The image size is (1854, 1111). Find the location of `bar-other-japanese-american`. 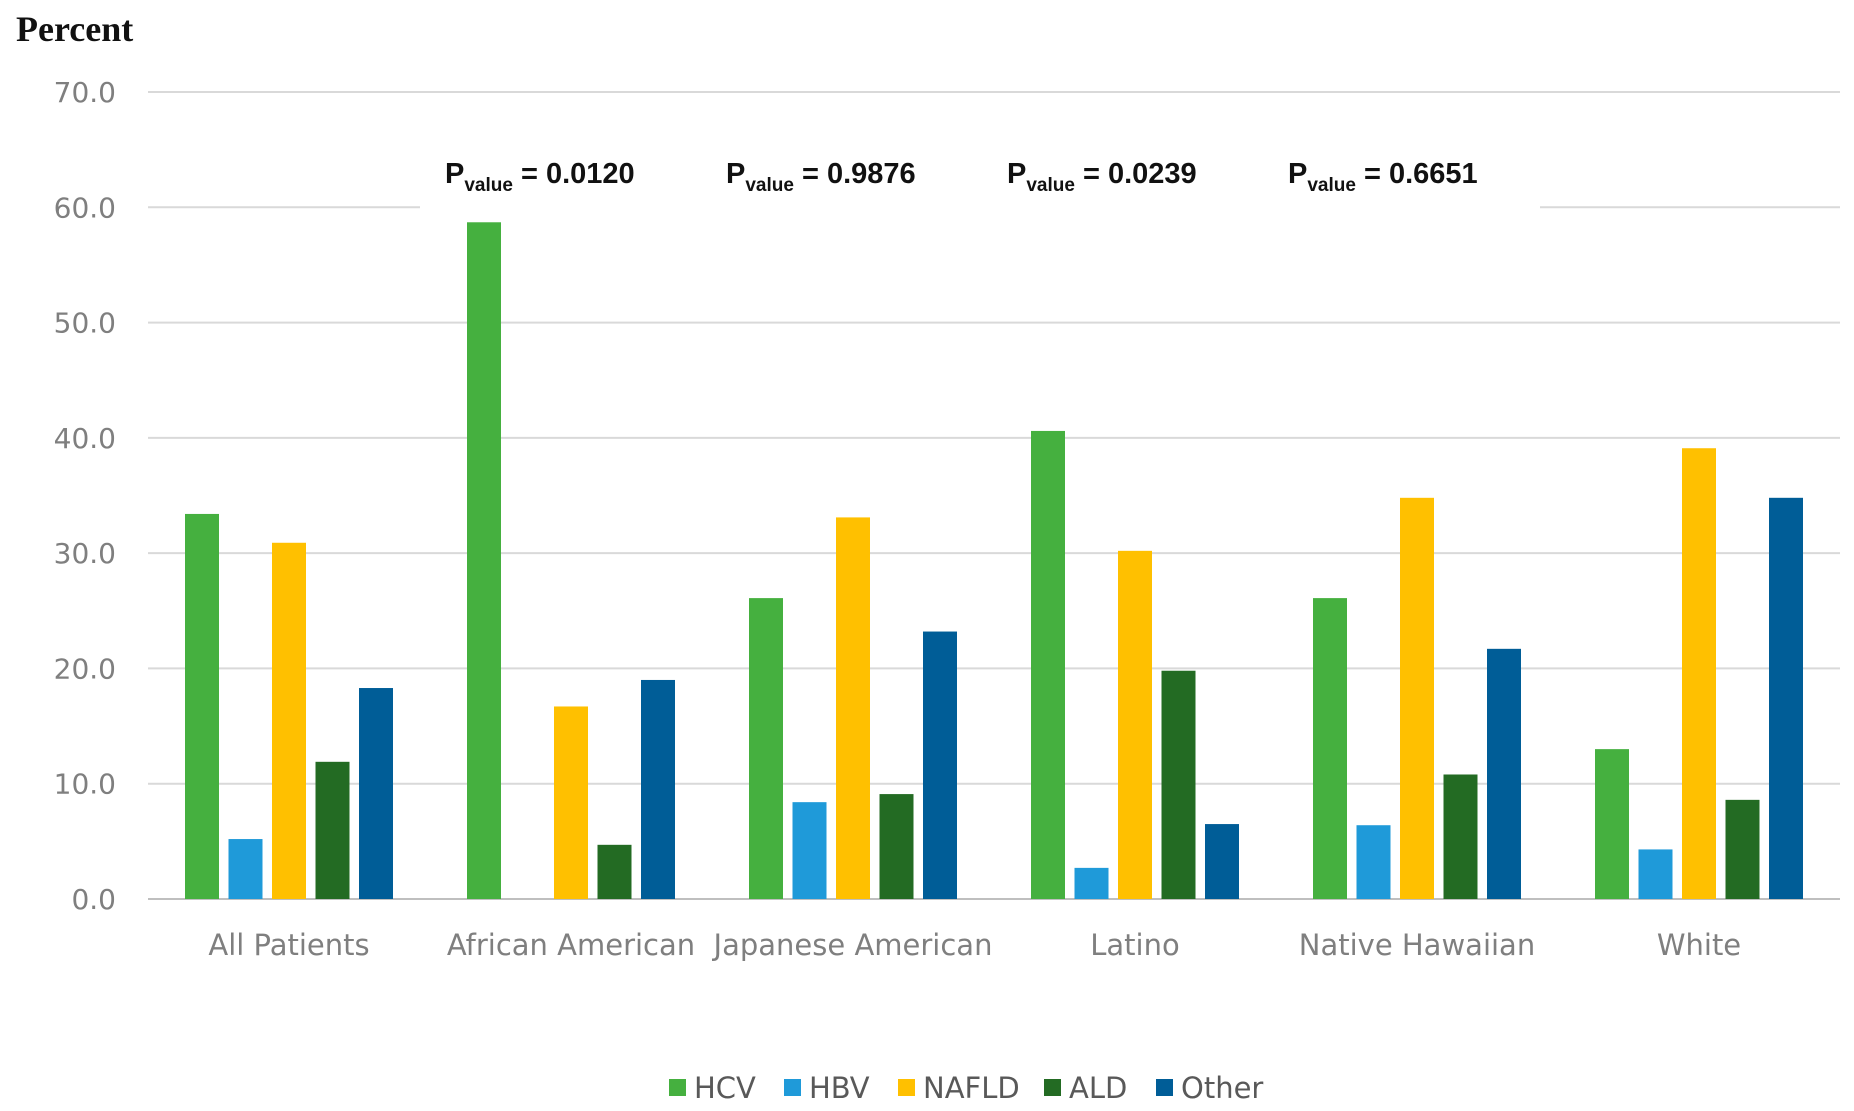

bar-other-japanese-american is located at coordinates (940, 765).